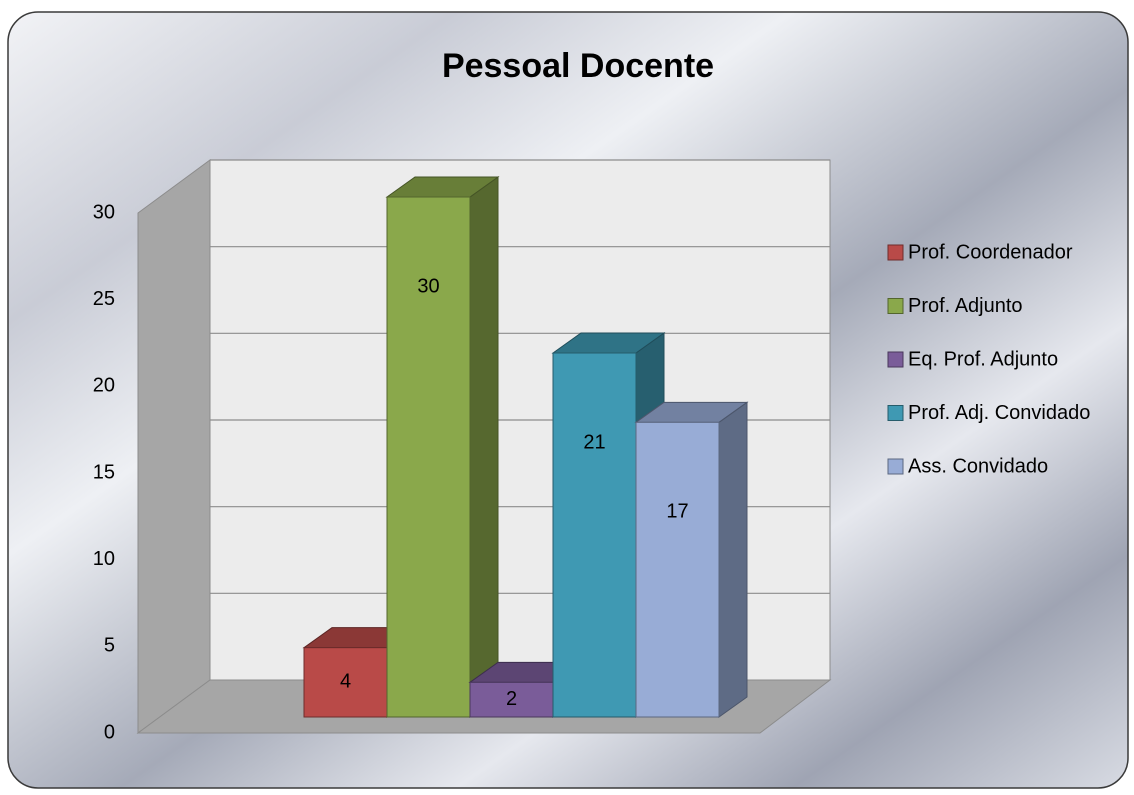  Describe the element at coordinates (999, 413) in the screenshot. I see `legend-label: Prof. Adj. Convidado` at that location.